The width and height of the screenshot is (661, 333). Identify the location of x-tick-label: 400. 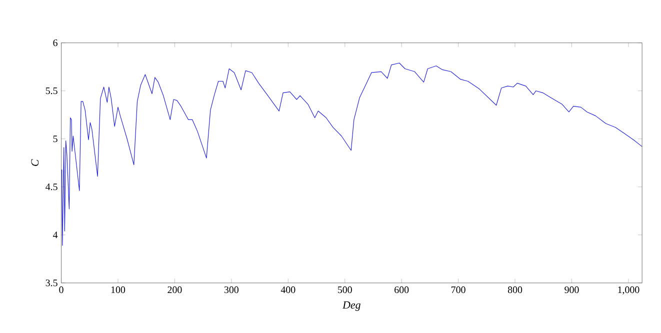
(288, 290).